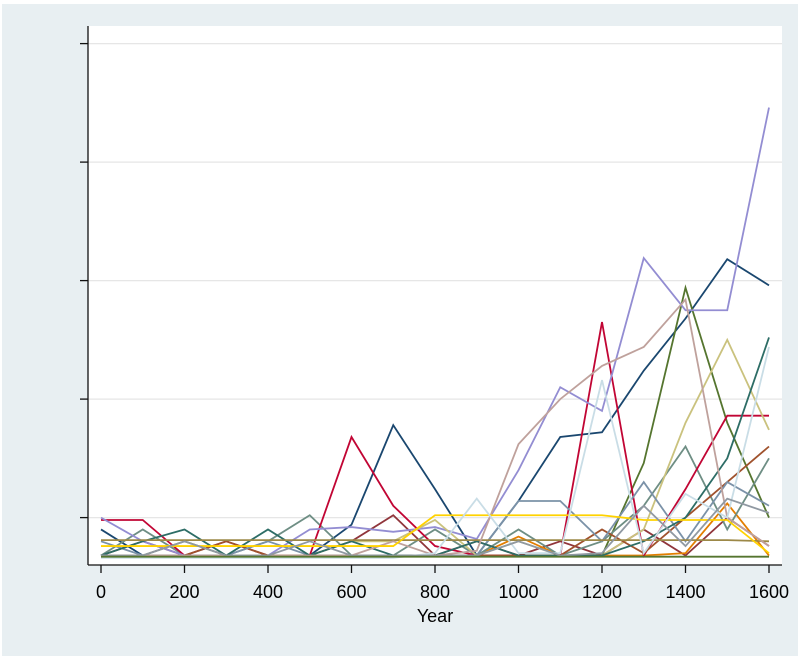 Image resolution: width=800 pixels, height=658 pixels. Describe the element at coordinates (435, 616) in the screenshot. I see `x-axis-title: Year` at that location.